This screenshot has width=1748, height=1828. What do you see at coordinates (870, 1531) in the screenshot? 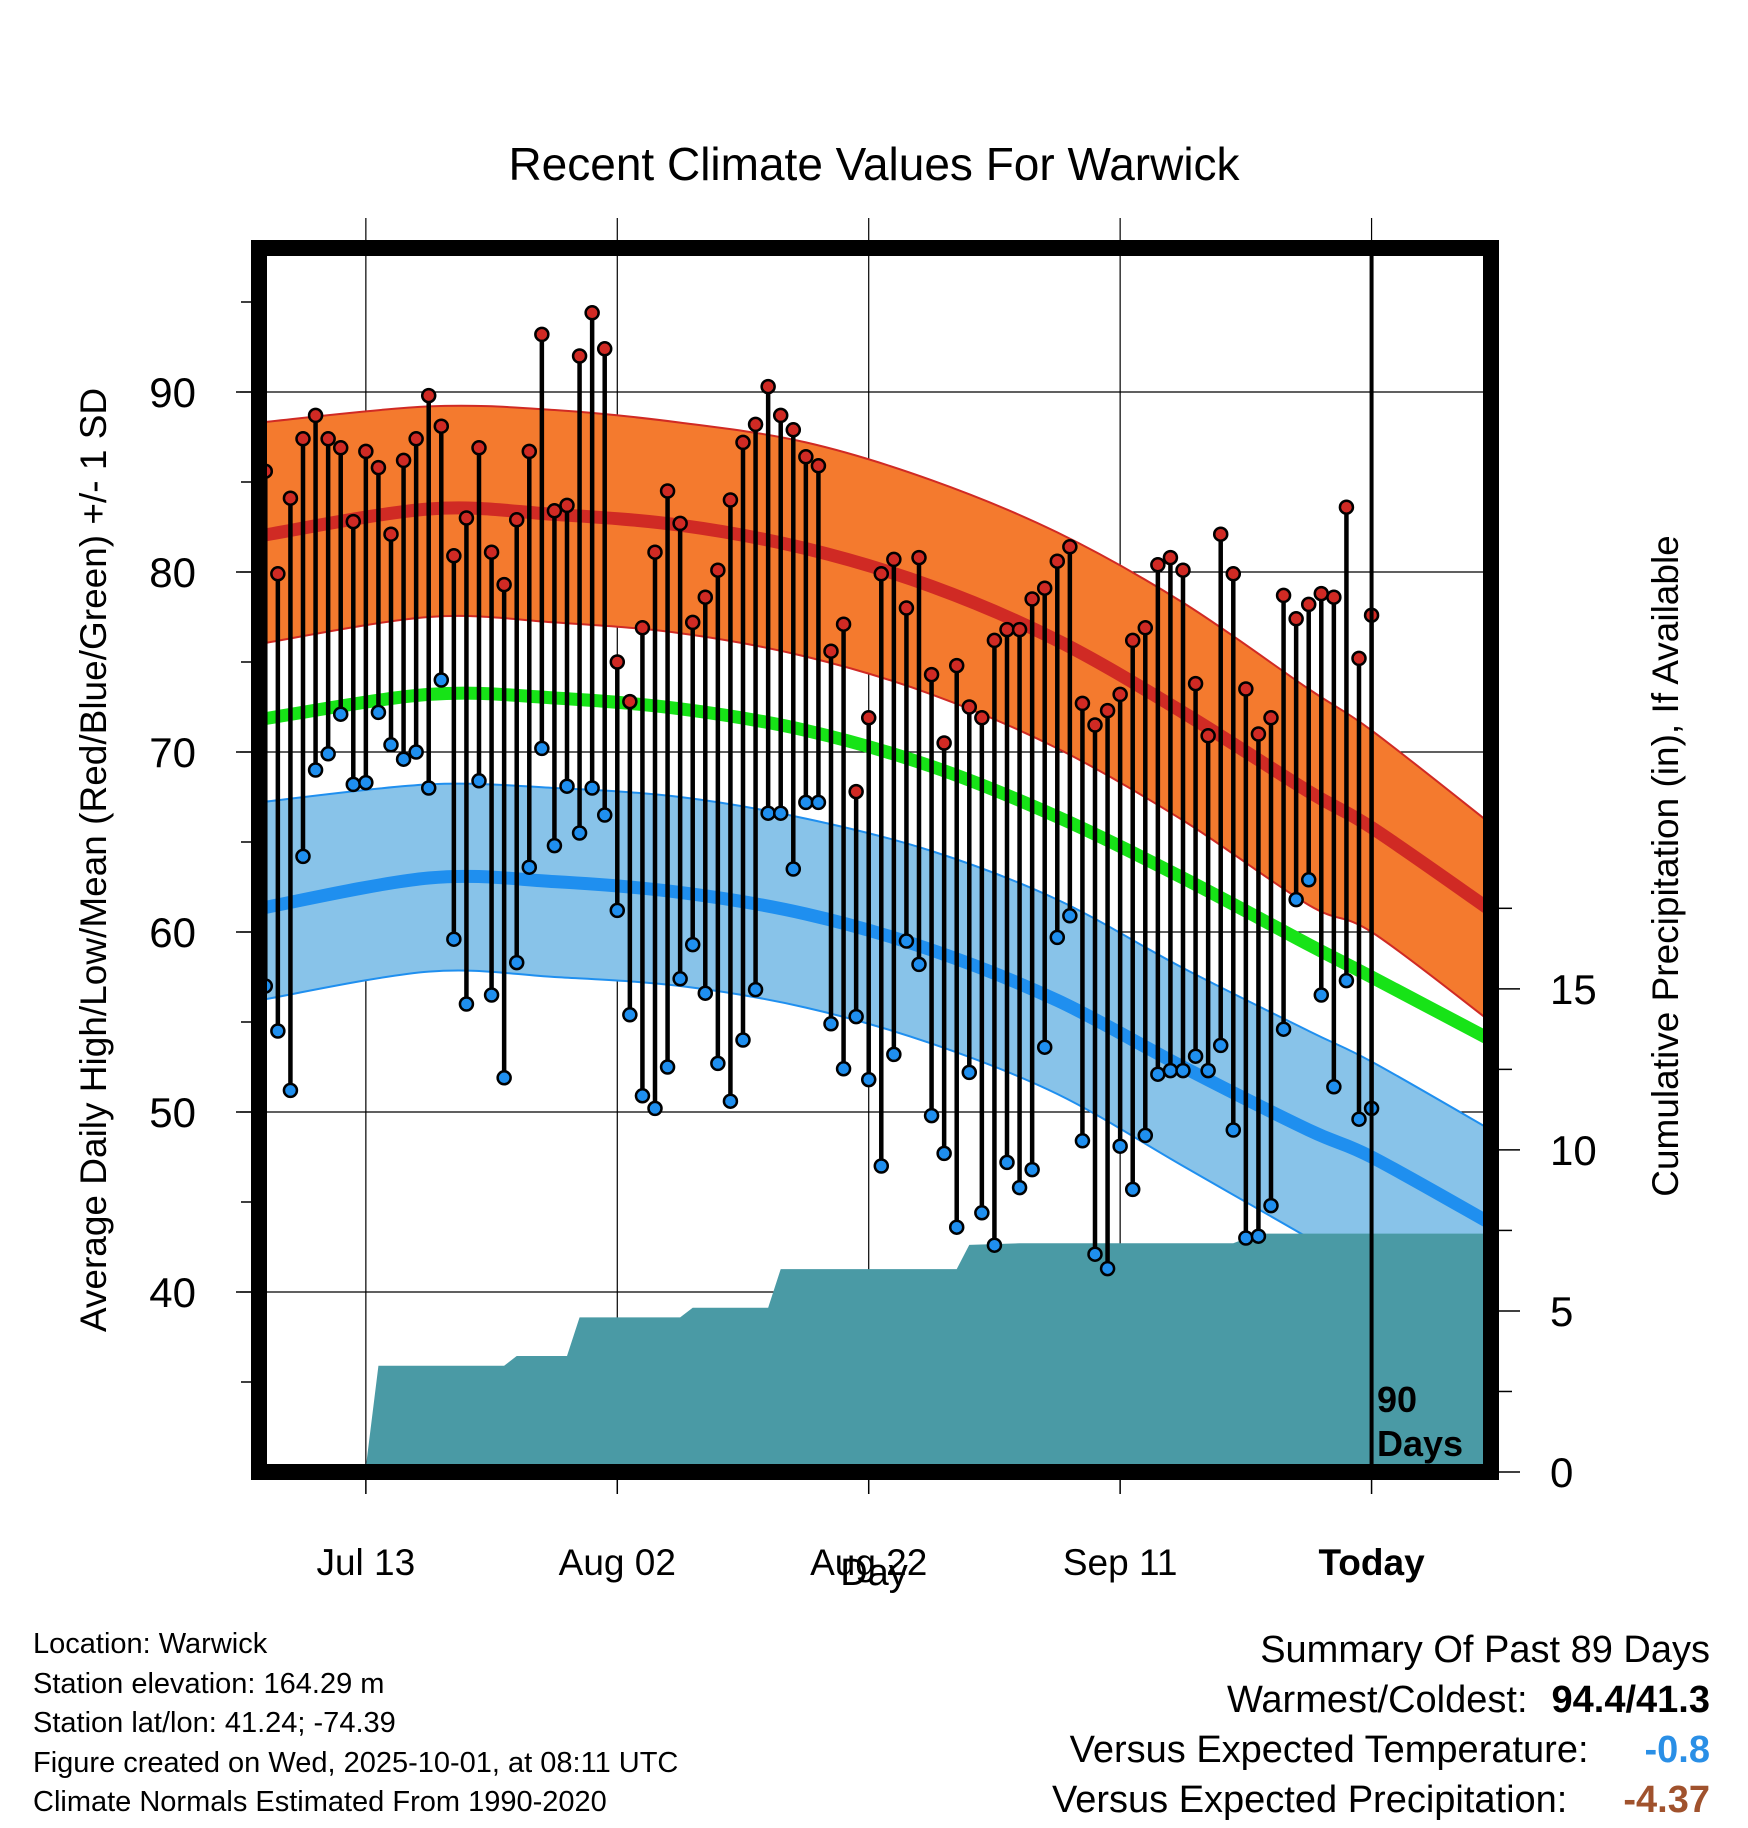
I see `x-axis-ticks: Jul 13 Aug 02 Aug 22 Sep 11 Today` at bounding box center [870, 1531].